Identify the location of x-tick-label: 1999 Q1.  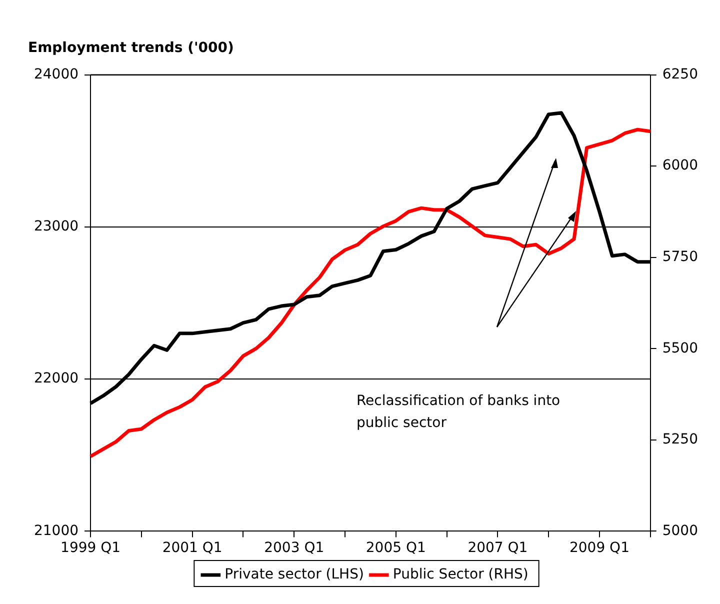
(90, 548).